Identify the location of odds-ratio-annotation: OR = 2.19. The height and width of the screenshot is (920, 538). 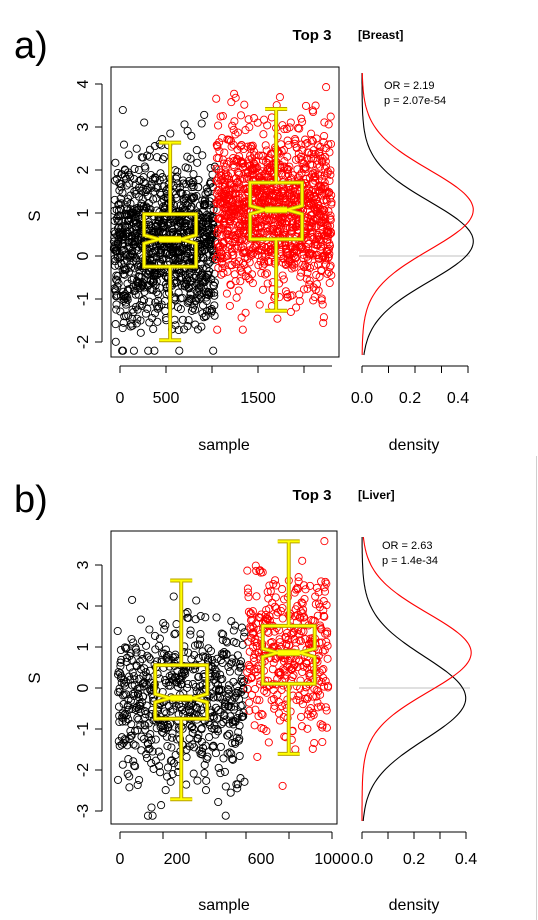
(409, 86).